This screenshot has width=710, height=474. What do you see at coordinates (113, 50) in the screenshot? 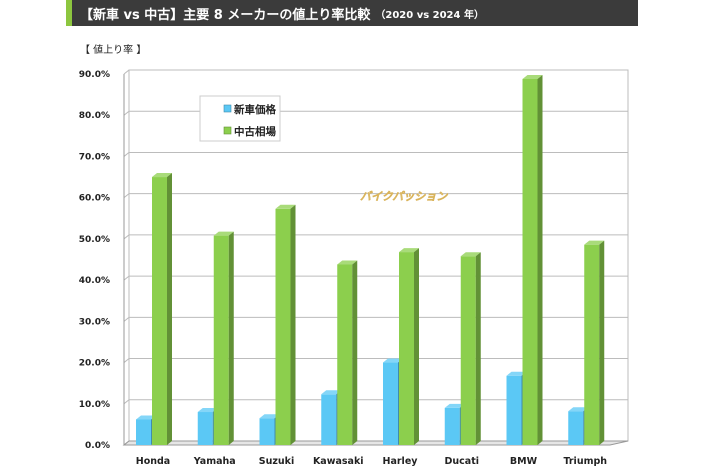
I see `y-axis-label: 【 値上り率 】` at bounding box center [113, 50].